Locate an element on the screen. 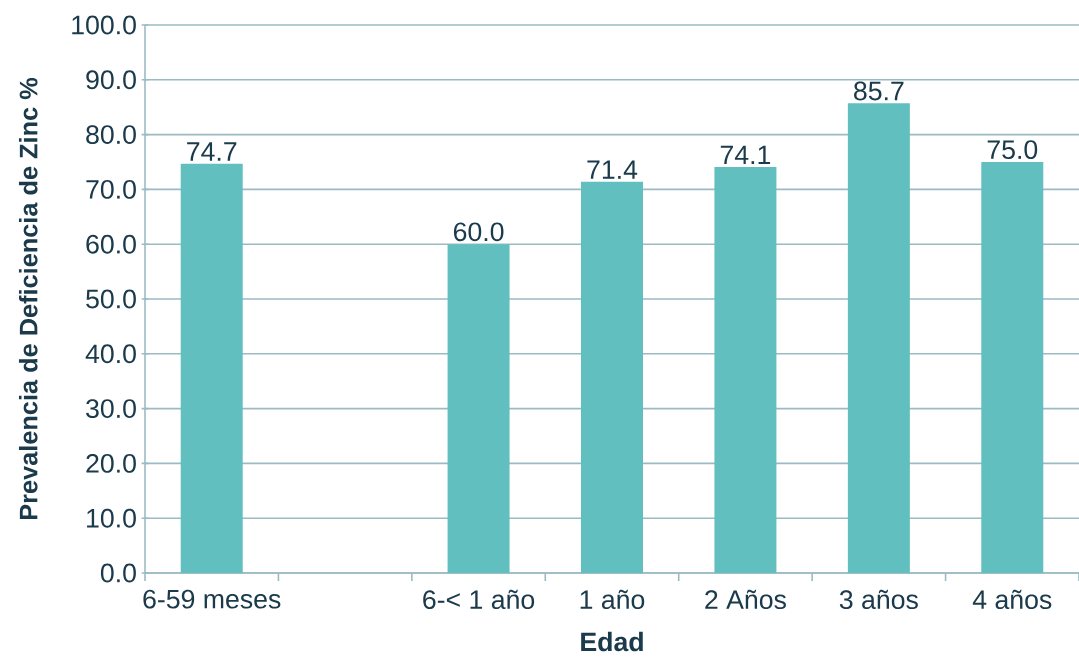 The height and width of the screenshot is (661, 1079). data-label: 85.7 is located at coordinates (879, 91).